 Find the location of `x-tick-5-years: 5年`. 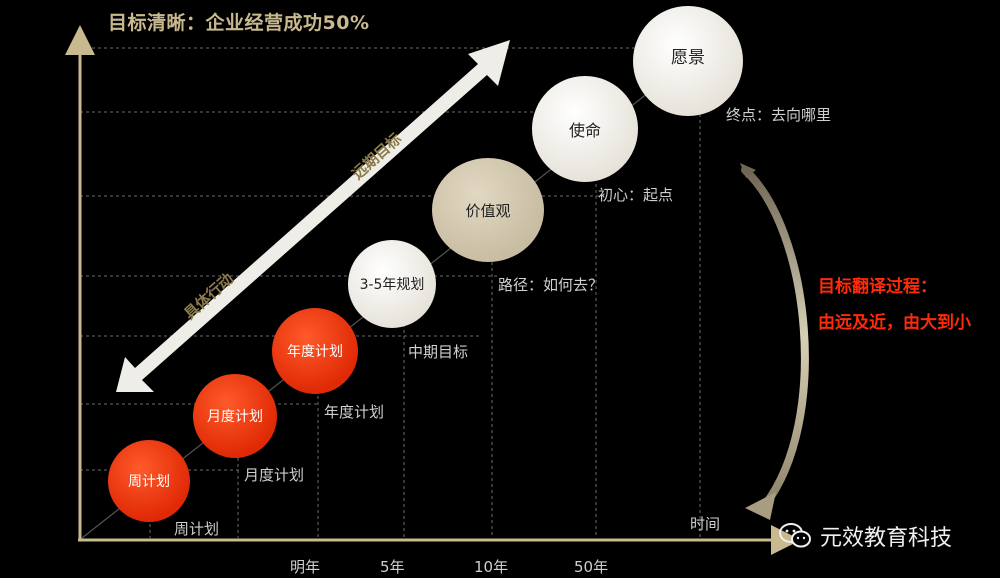

x-tick-5-years: 5年 is located at coordinates (392, 567).